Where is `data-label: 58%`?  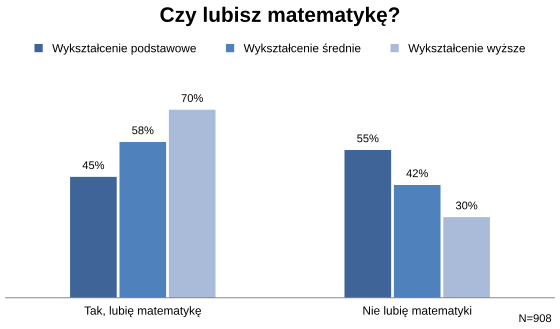
data-label: 58% is located at coordinates (143, 130).